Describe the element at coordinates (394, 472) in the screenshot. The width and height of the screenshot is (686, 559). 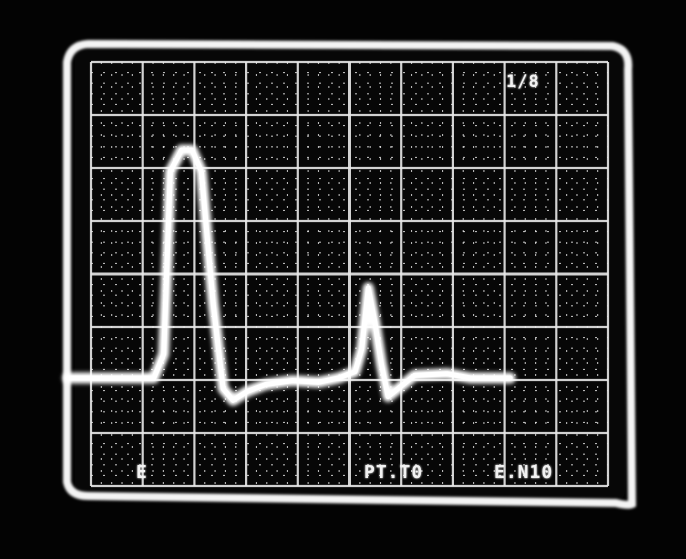
I see `time-division-readout: PT.T0` at that location.